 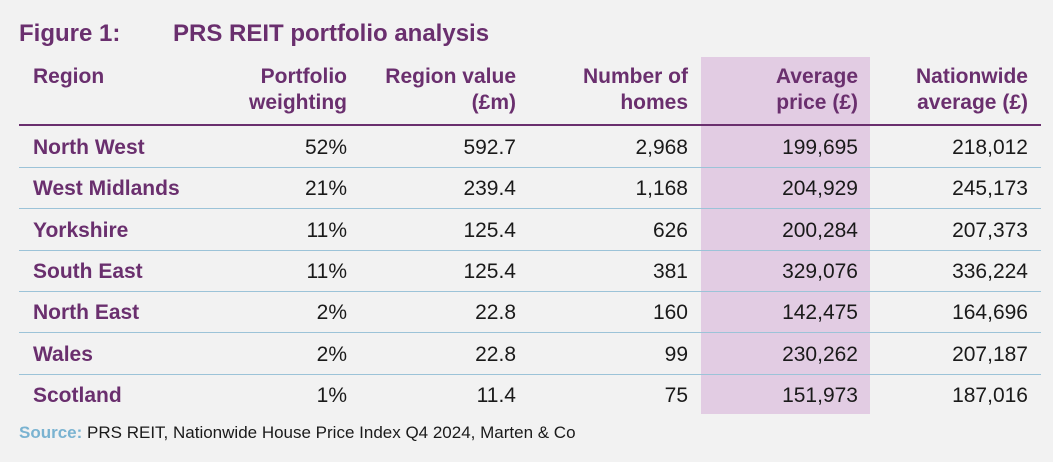 What do you see at coordinates (303, 76) in the screenshot?
I see `header-weighting-line1: Portfolio` at bounding box center [303, 76].